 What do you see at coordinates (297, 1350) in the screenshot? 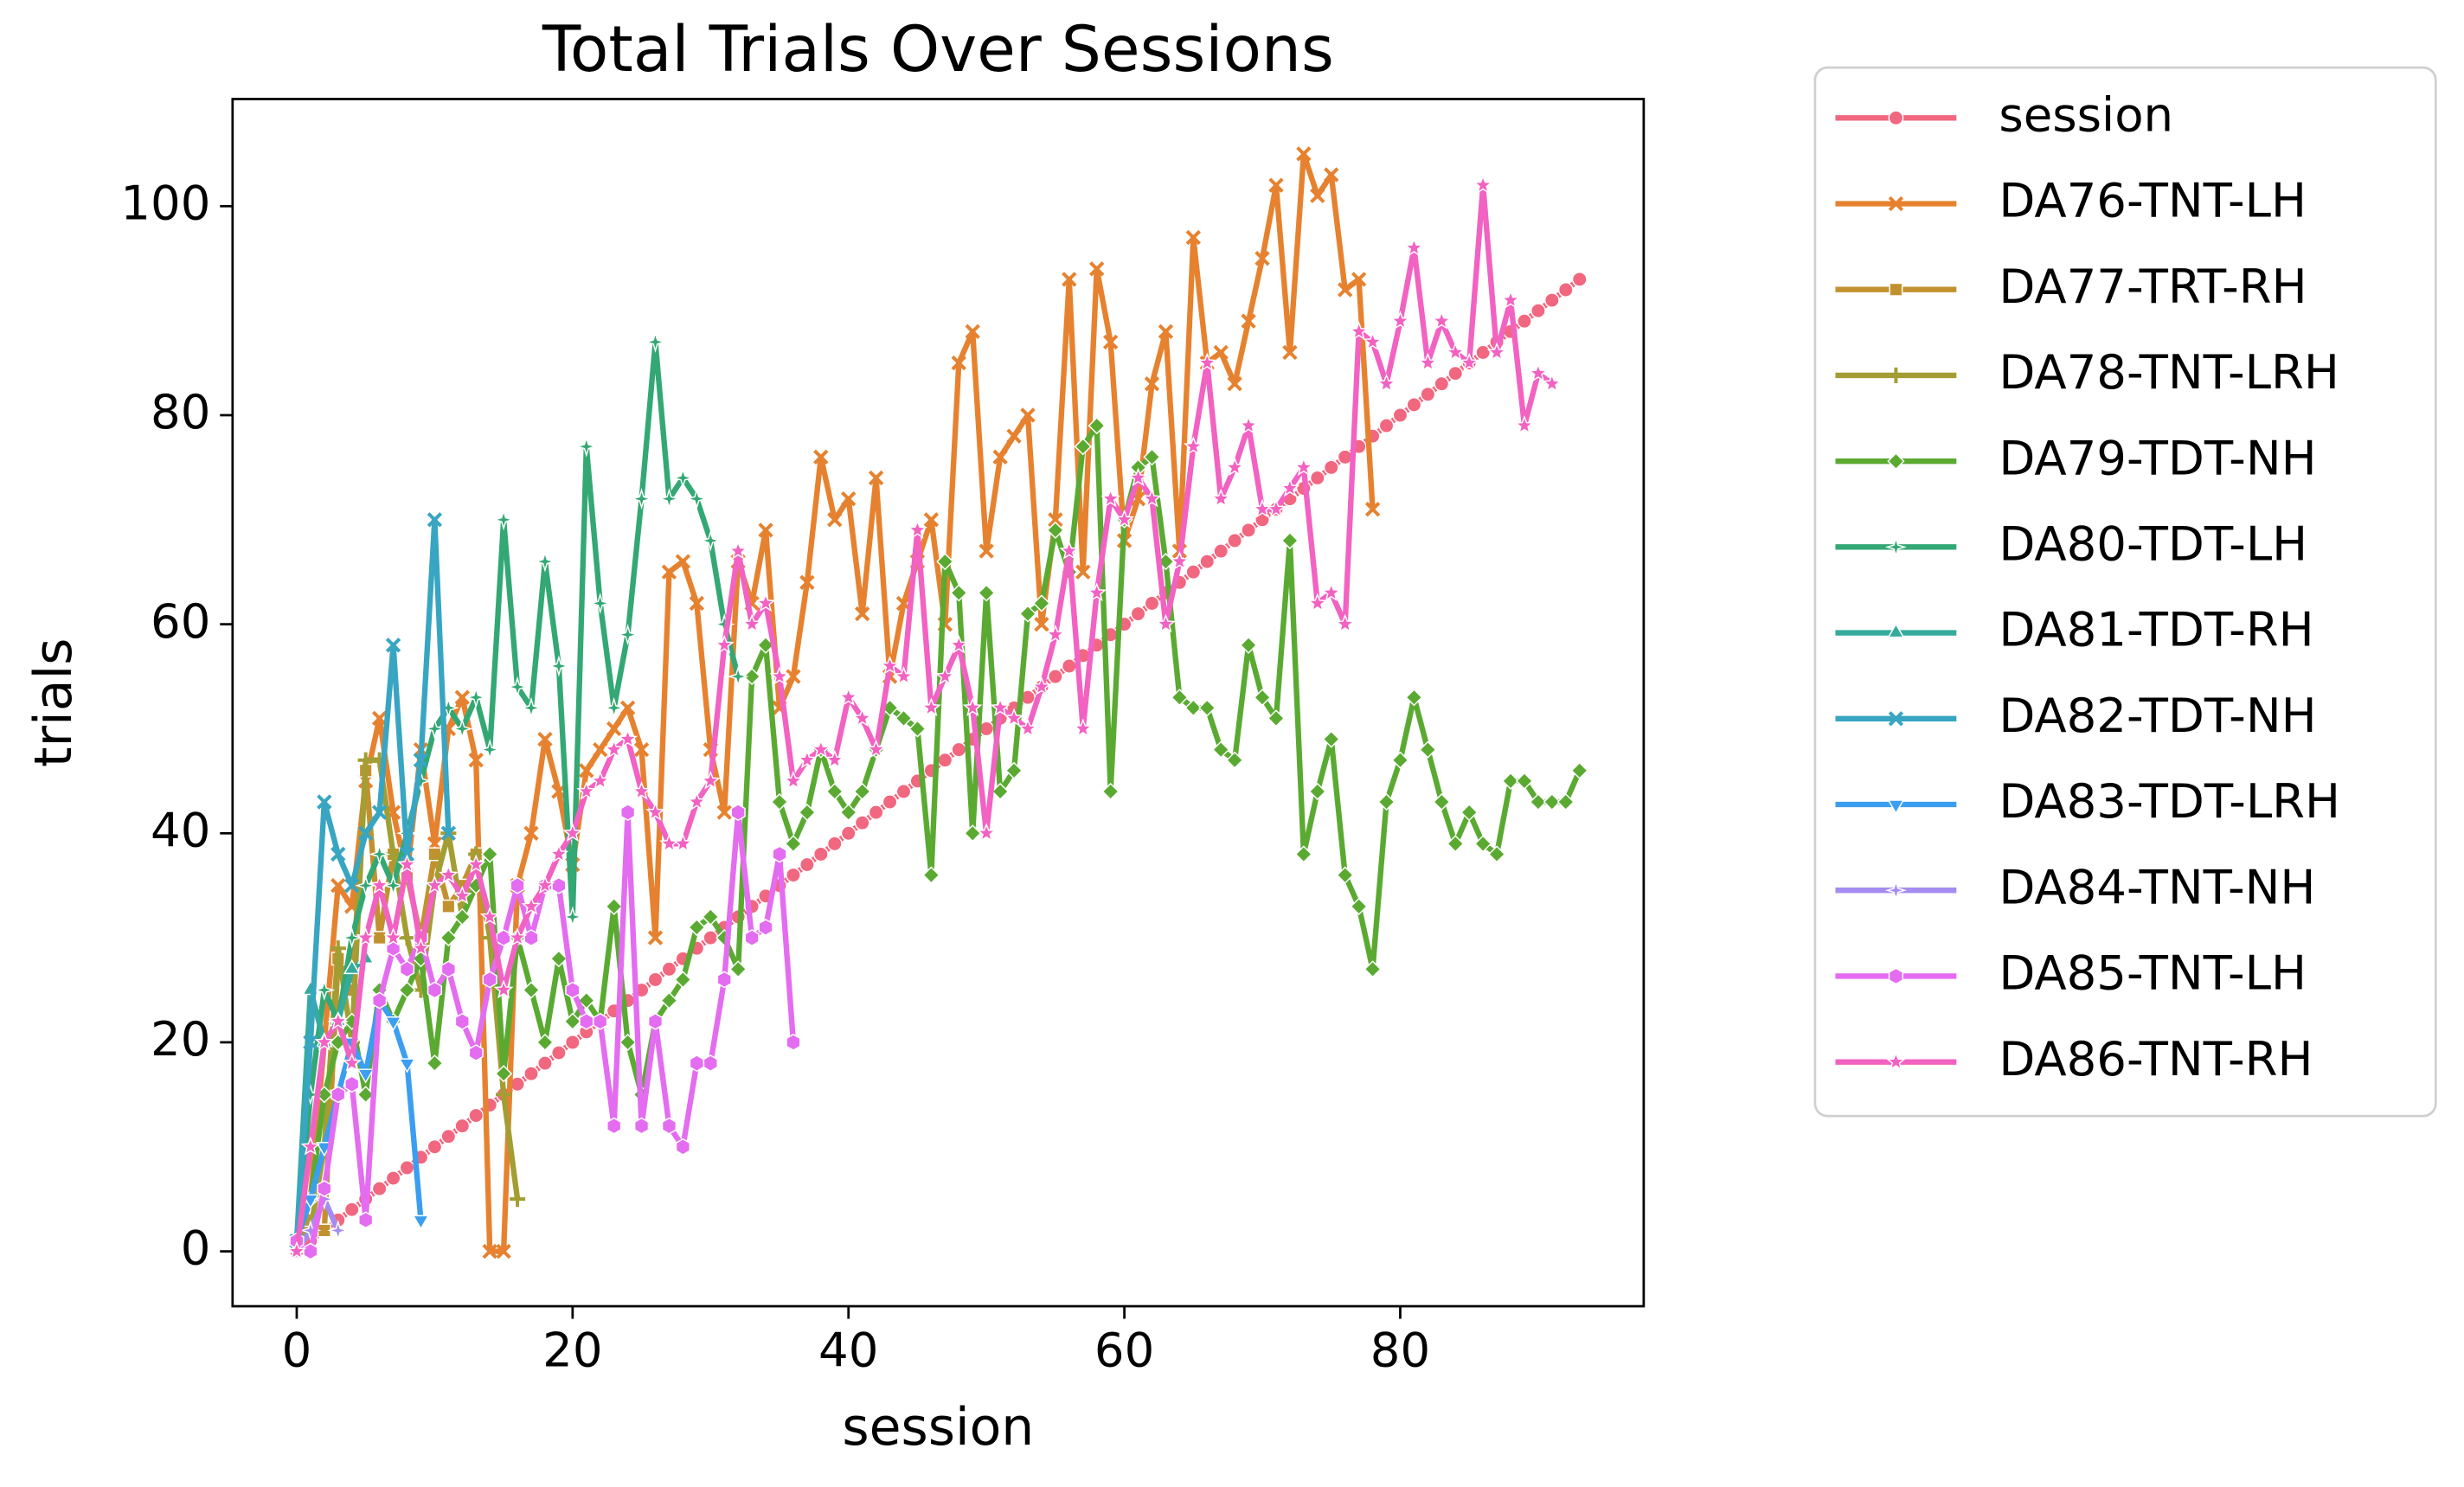
I see `x-tick-label: 0` at bounding box center [297, 1350].